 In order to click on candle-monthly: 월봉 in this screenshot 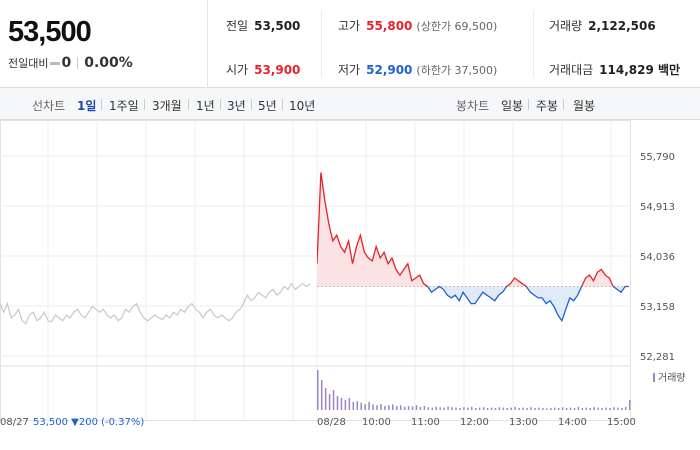, I will do `click(584, 106)`.